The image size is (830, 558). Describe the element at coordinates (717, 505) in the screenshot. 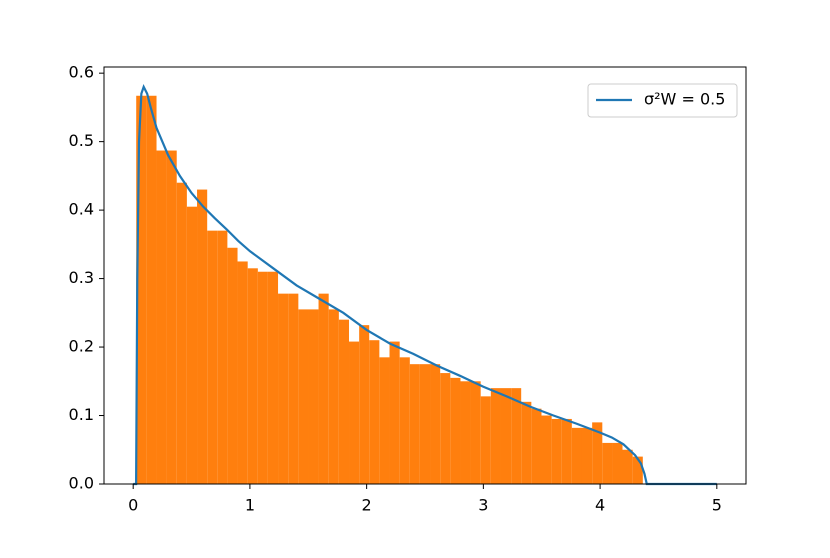

I see `x-tick-label: 5` at that location.